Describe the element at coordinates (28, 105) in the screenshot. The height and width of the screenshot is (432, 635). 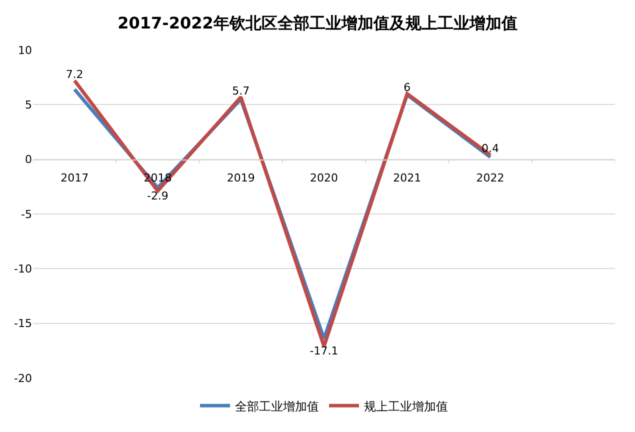
I see `y-tick-label: 5` at that location.